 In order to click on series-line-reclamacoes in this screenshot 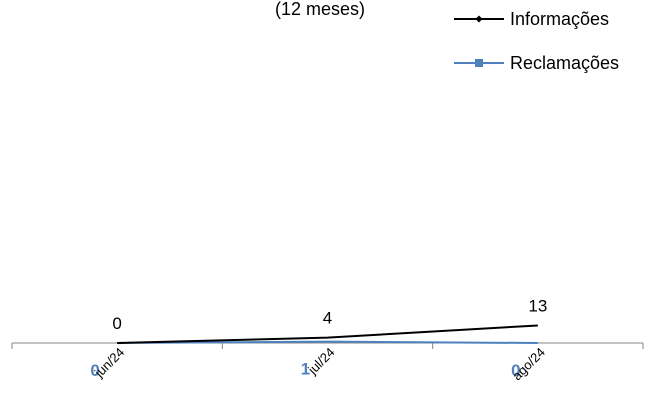, I will do `click(327, 342)`.